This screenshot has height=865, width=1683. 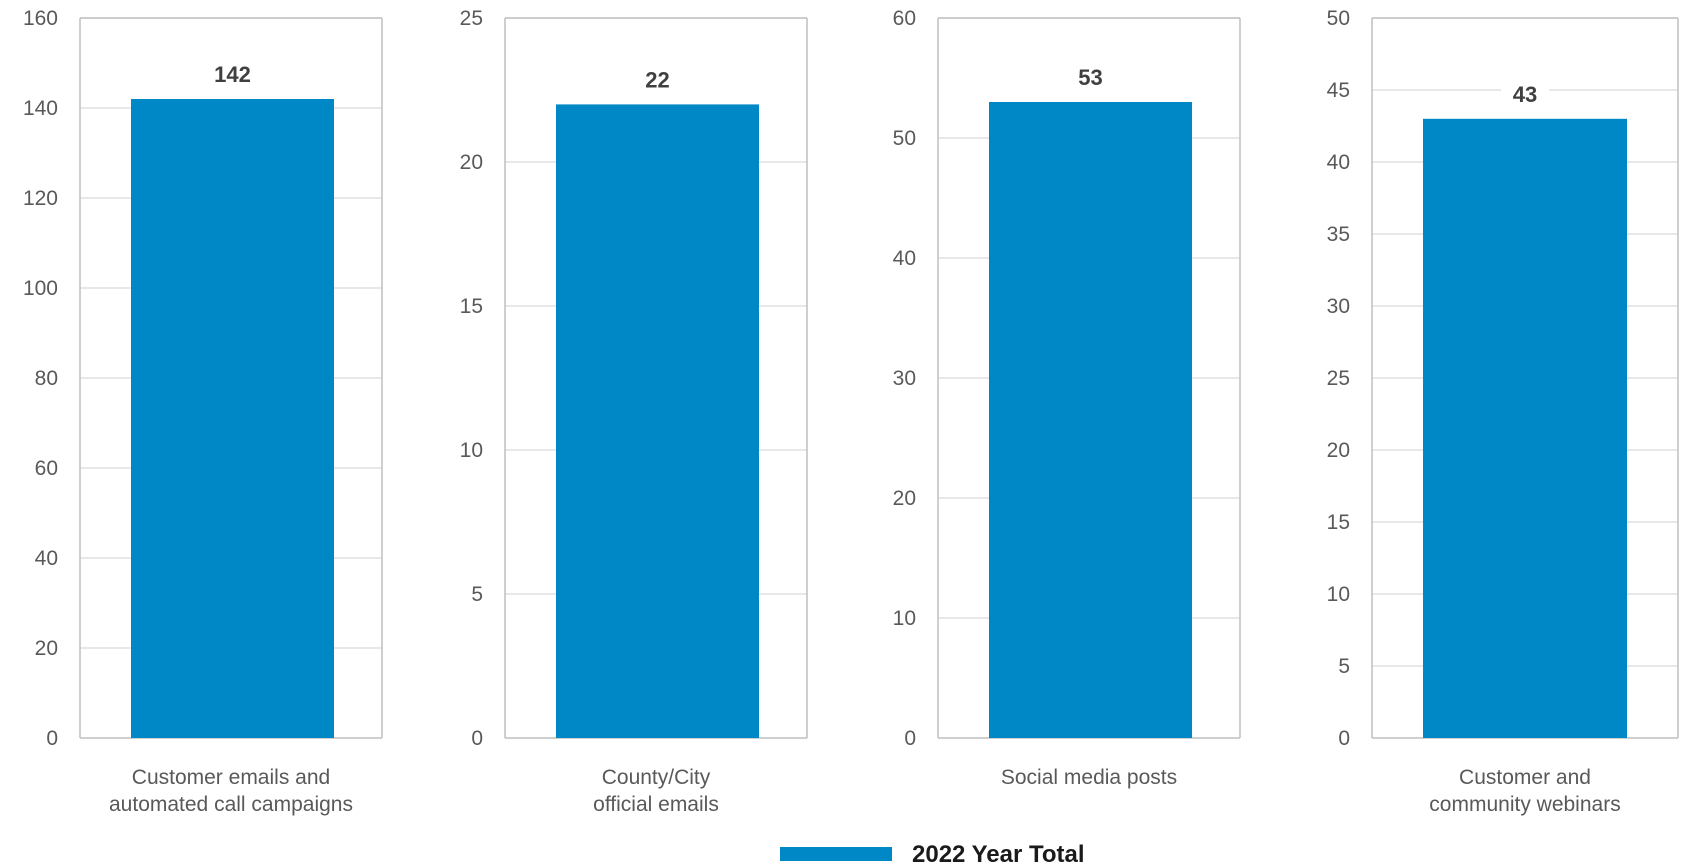 What do you see at coordinates (40, 18) in the screenshot?
I see `y-tick-label: 160` at bounding box center [40, 18].